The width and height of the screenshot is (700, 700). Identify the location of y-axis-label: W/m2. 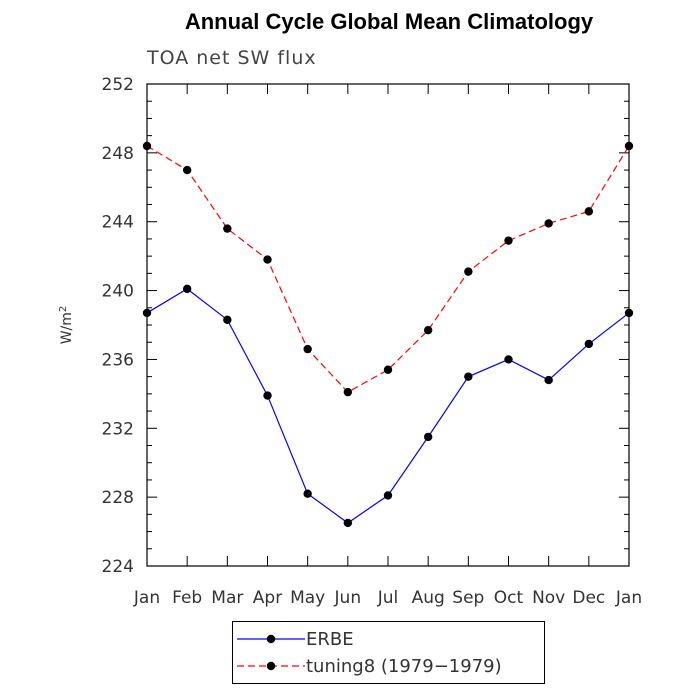
(67, 325).